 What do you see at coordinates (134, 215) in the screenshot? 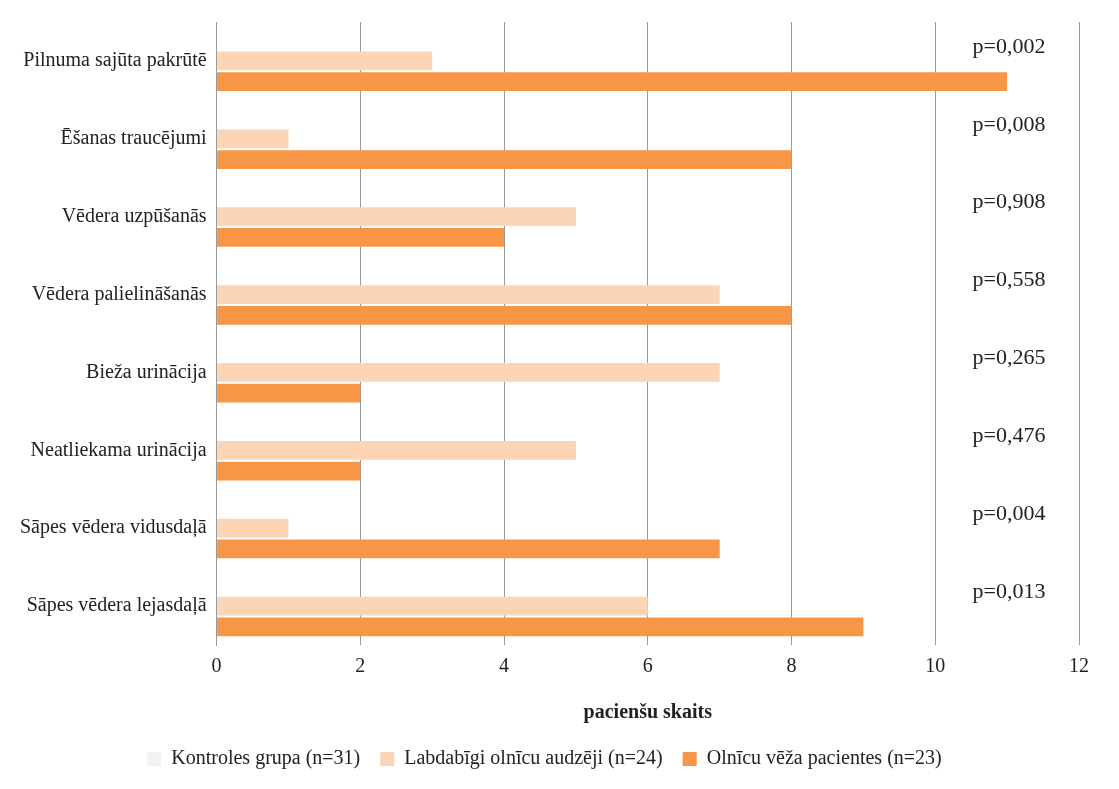
I see `y-tick-label: Vēdera uzpūšanās` at bounding box center [134, 215].